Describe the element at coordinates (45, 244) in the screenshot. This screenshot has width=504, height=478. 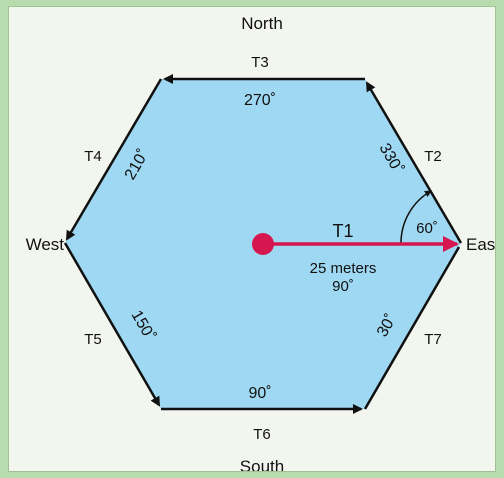
I see `label-west: West` at that location.